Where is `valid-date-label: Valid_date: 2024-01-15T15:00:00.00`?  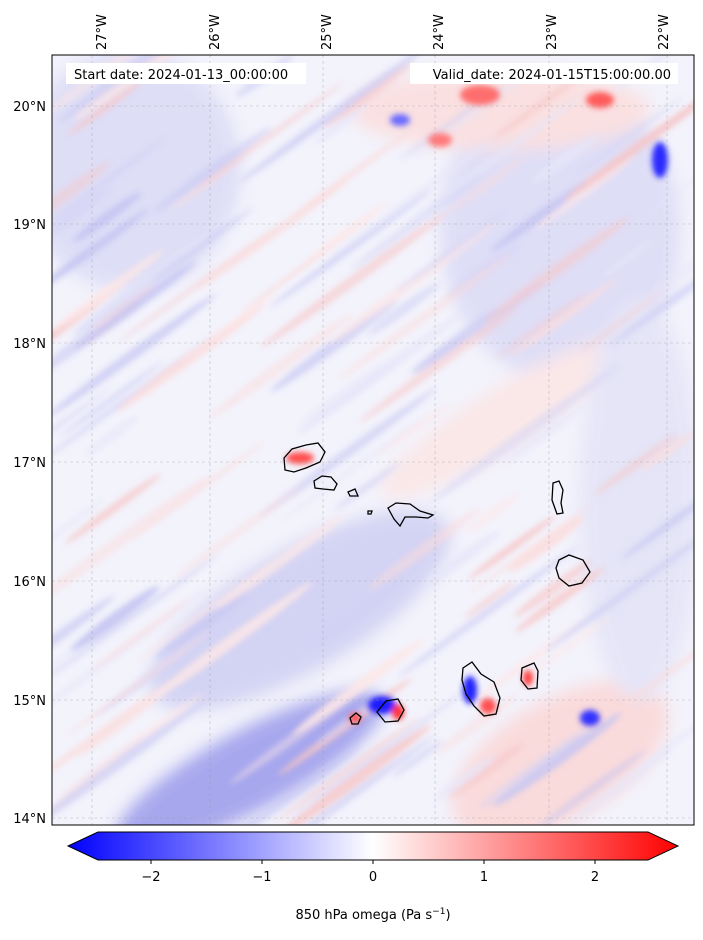
valid-date-label: Valid_date: 2024-01-15T15:00:00.00 is located at coordinates (552, 75).